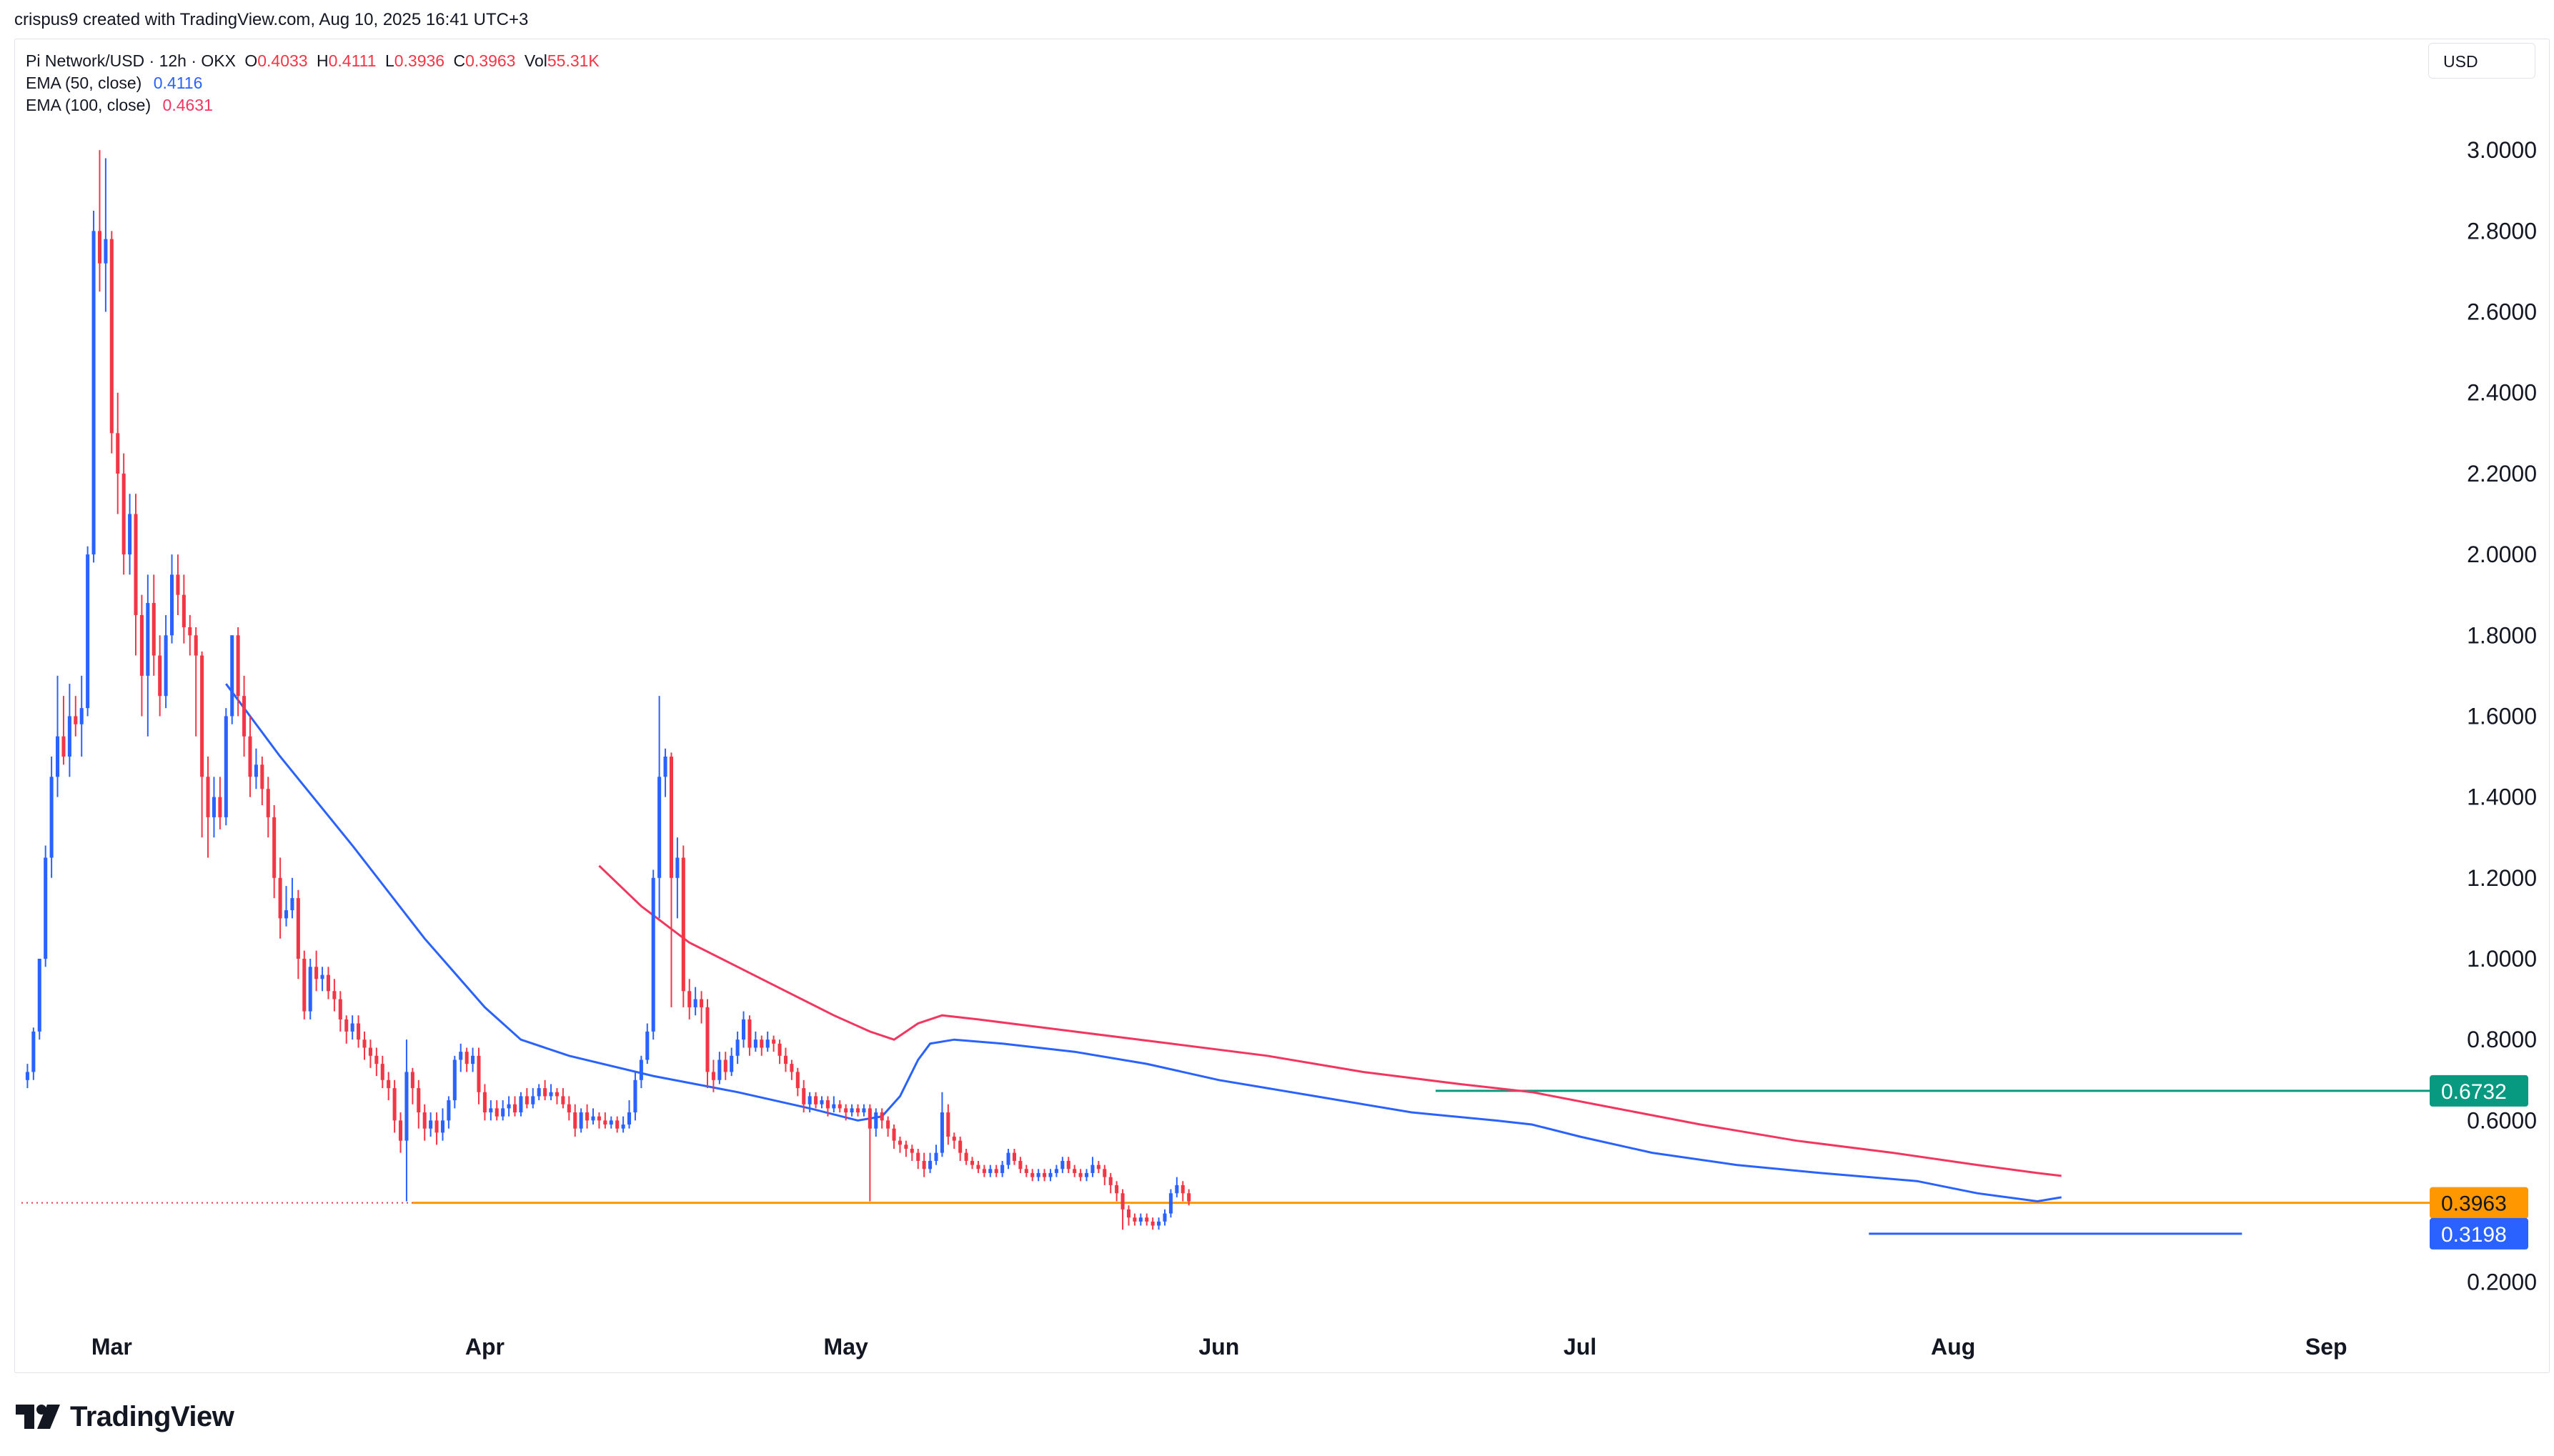 The height and width of the screenshot is (1456, 2554). I want to click on time-tick-label: Jul, so click(1580, 1347).